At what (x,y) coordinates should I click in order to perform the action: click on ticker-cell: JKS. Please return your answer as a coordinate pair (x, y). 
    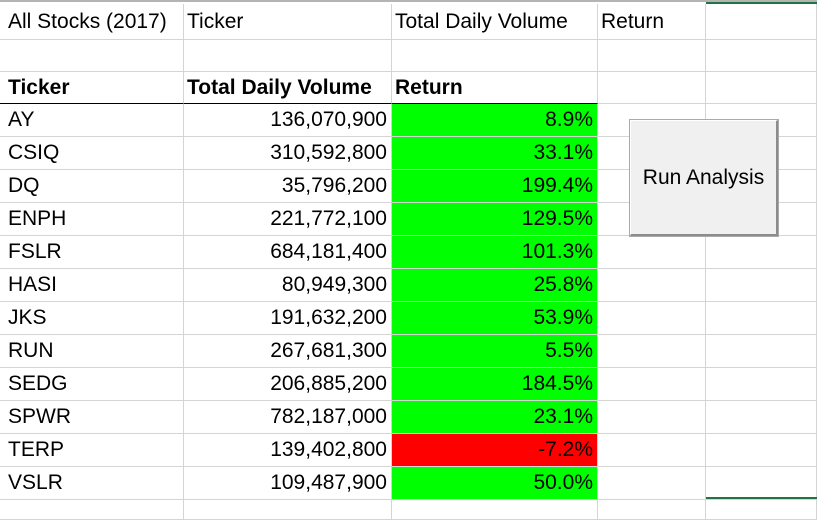
    Looking at the image, I should click on (92, 318).